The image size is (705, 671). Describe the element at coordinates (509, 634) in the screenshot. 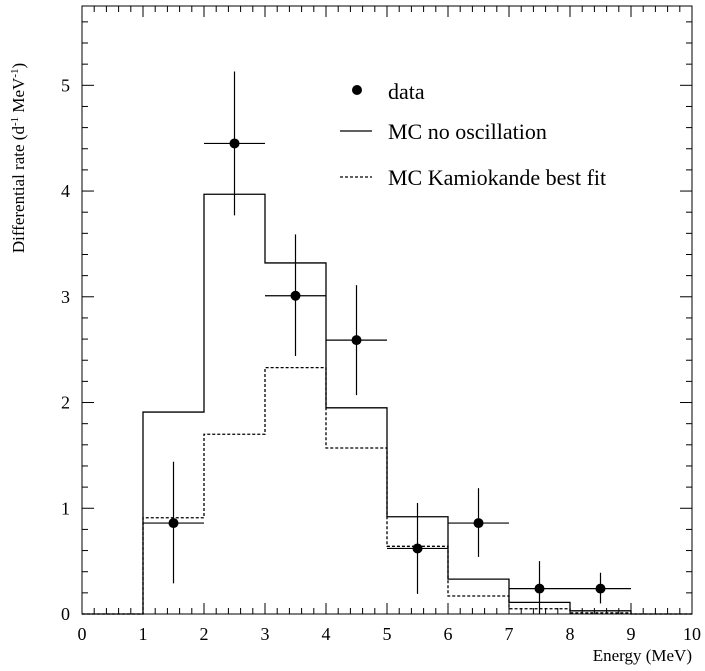

I see `x-tick-label: 7` at that location.